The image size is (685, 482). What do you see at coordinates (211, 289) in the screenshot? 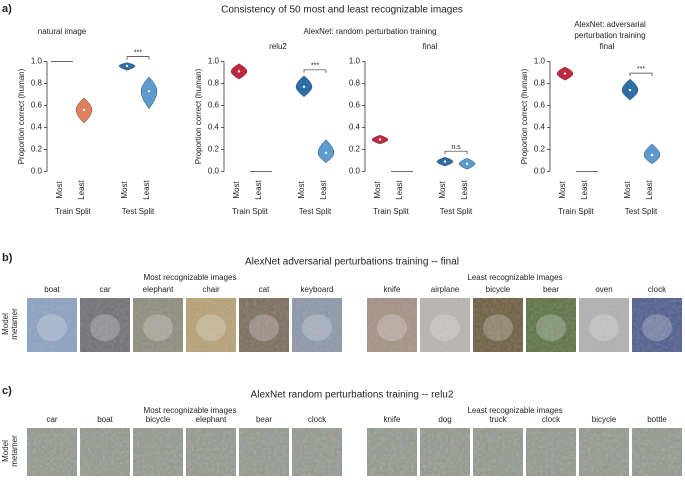
I see `image-label: chair` at bounding box center [211, 289].